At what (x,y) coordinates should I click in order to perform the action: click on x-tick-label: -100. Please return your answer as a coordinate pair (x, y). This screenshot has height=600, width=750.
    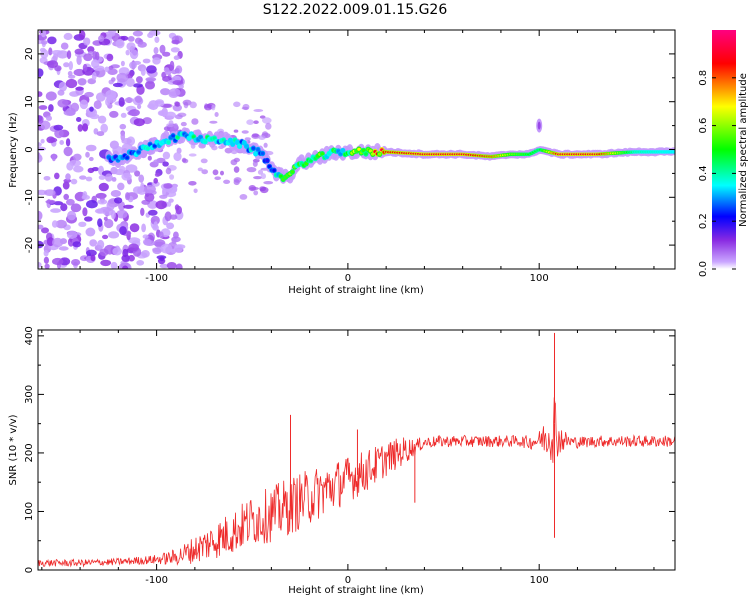
    Looking at the image, I should click on (156, 580).